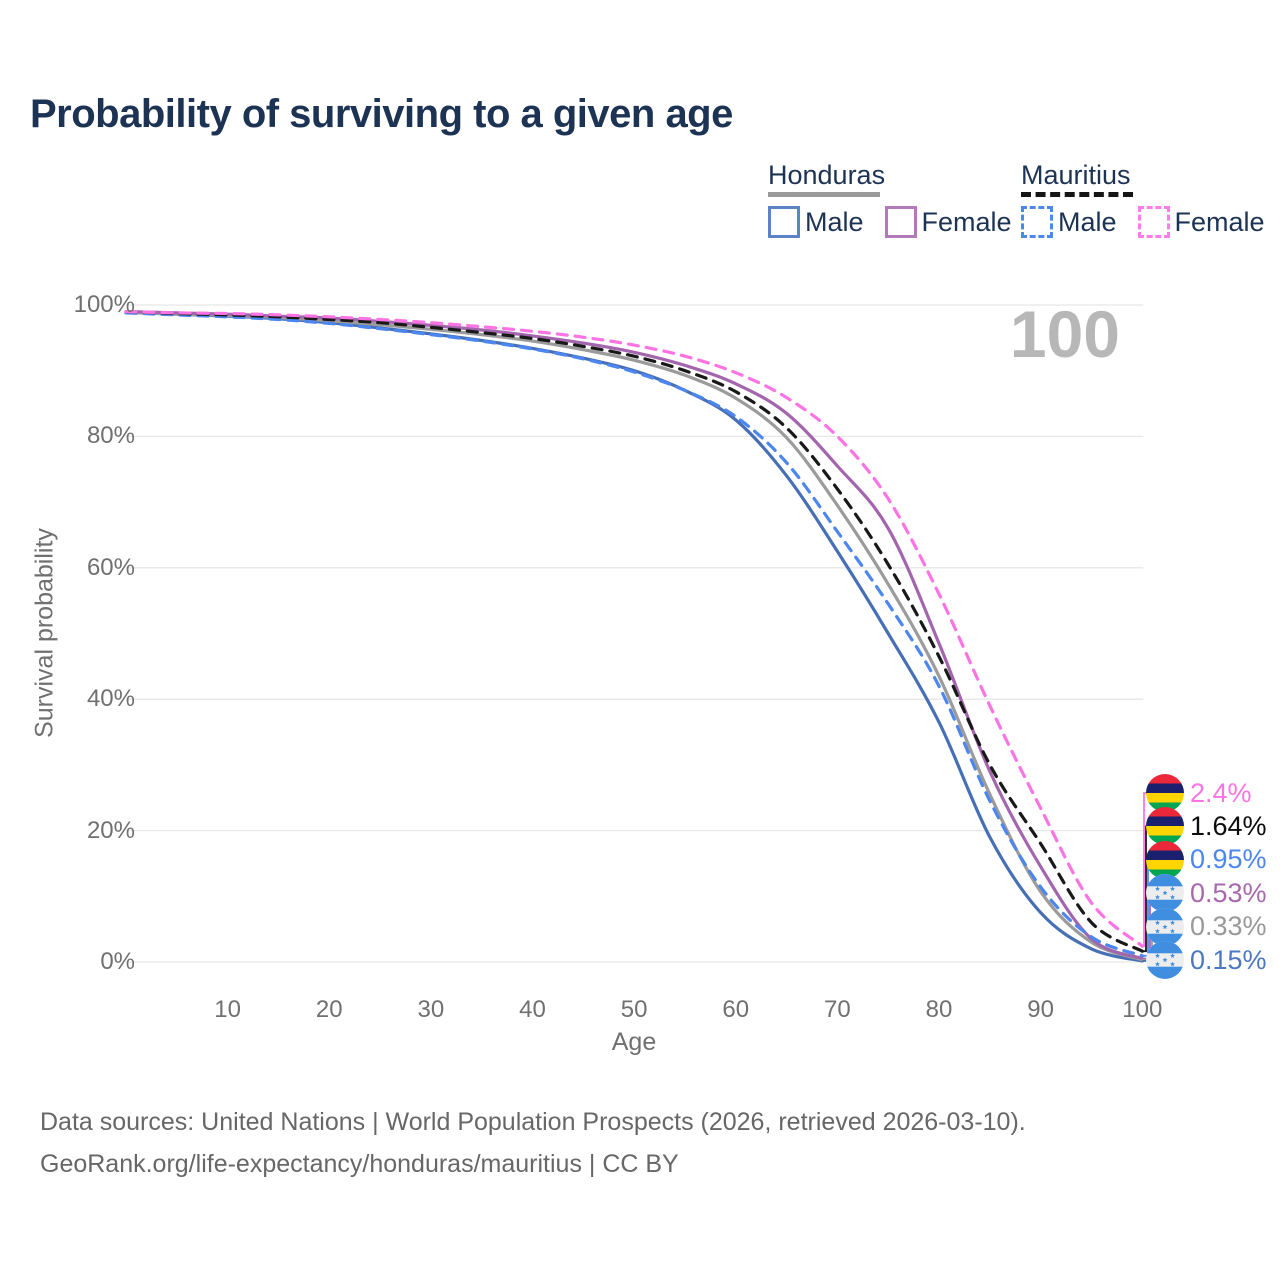  I want to click on end-label-honduras-total: 0.33%, so click(1206, 927).